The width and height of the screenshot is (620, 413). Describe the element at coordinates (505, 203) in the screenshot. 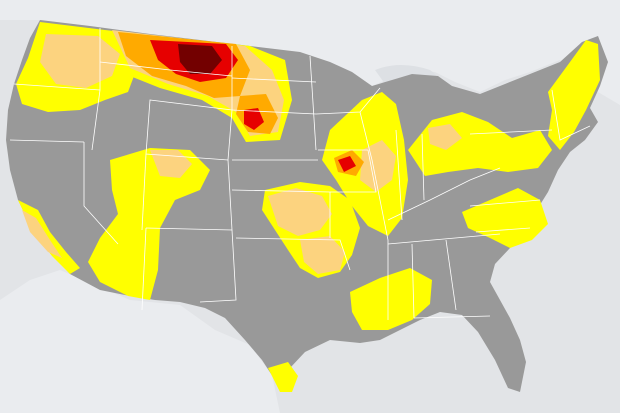

I see `border-va-nc` at that location.